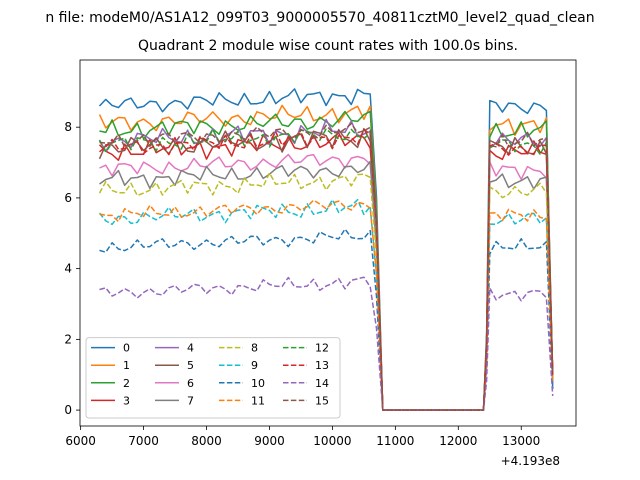 The image size is (640, 480). I want to click on x-tick-label: 10000, so click(332, 441).